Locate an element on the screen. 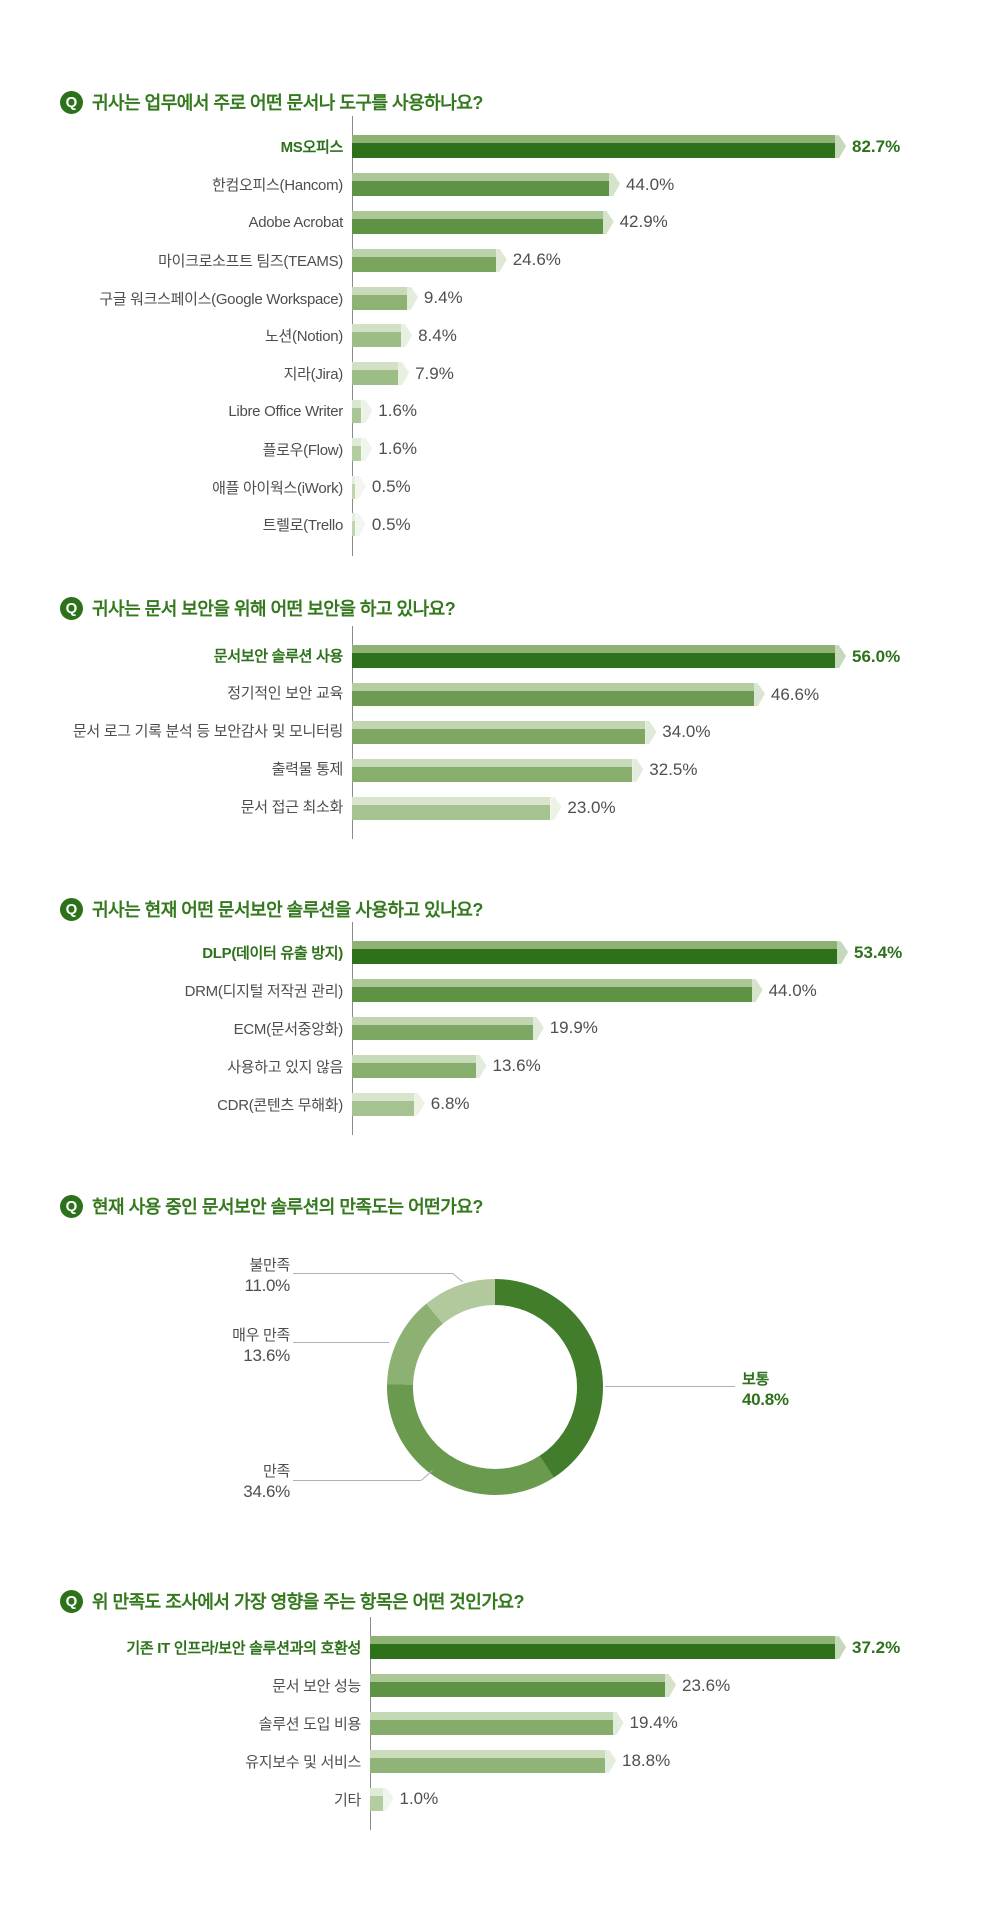  value-label: 7.9% is located at coordinates (434, 373).